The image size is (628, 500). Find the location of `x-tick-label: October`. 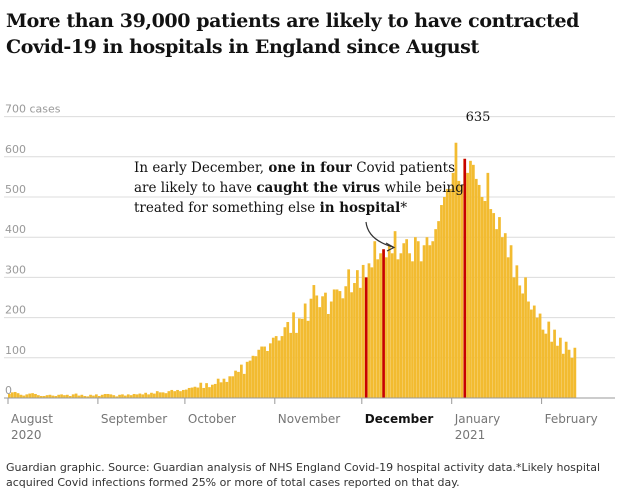

x-tick-label: October is located at coordinates (212, 419).